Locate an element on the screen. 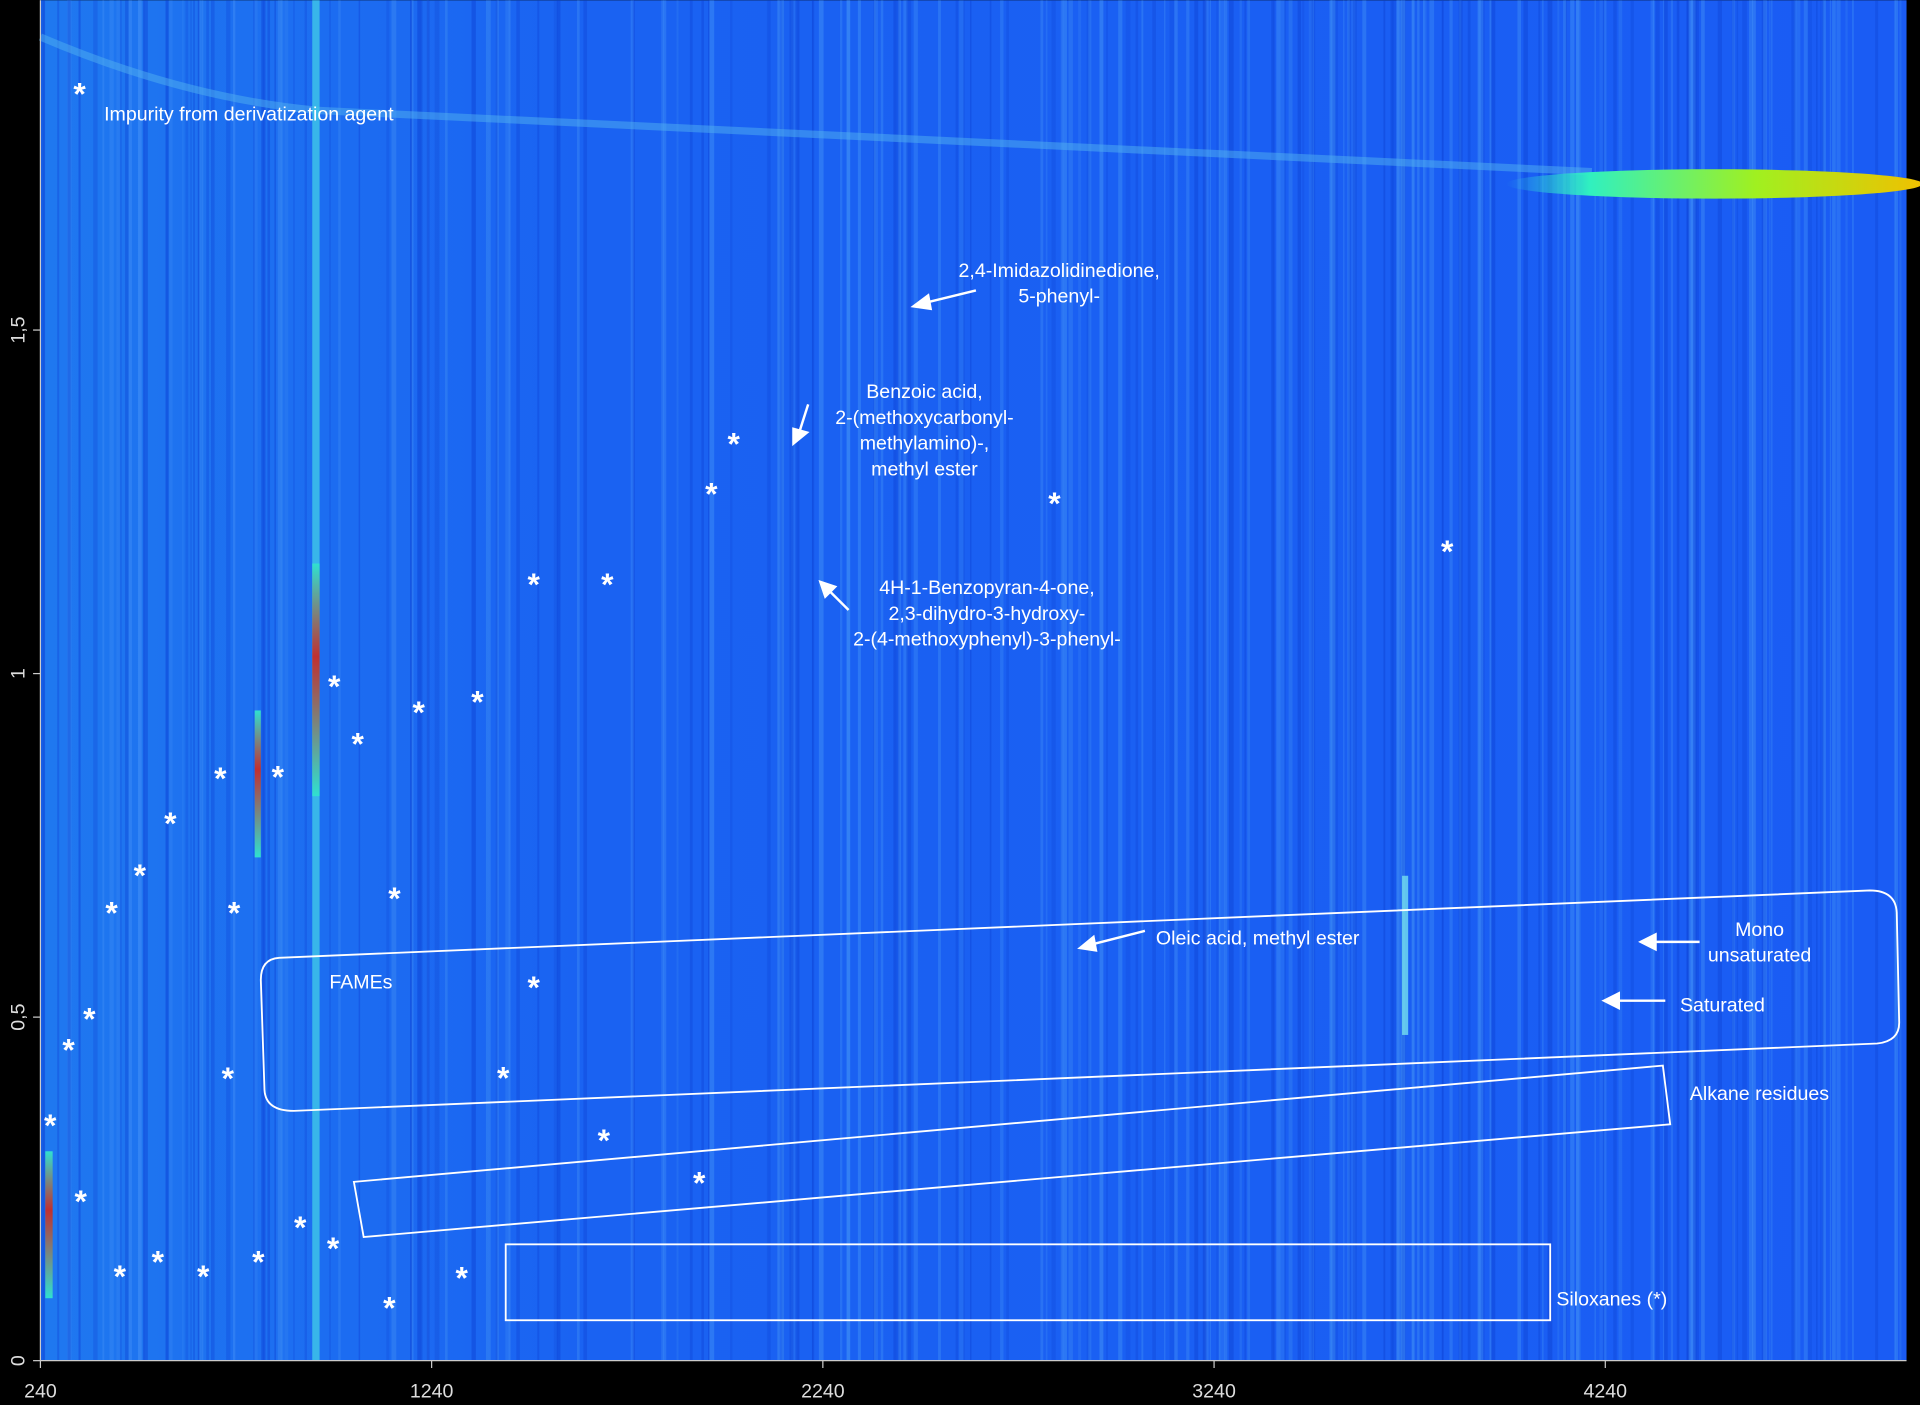  annotation: 2-(4-methoxyphenyl)-3-phenyl- is located at coordinates (987, 640).